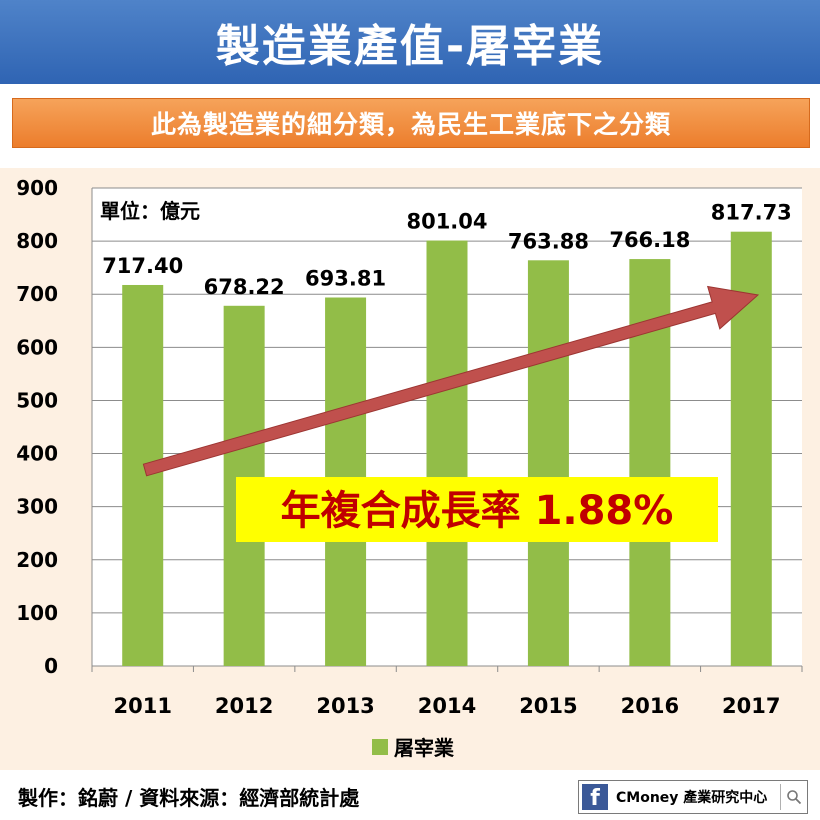 The height and width of the screenshot is (820, 820). I want to click on page-title: 製造業產值-屠宰業, so click(410, 46).